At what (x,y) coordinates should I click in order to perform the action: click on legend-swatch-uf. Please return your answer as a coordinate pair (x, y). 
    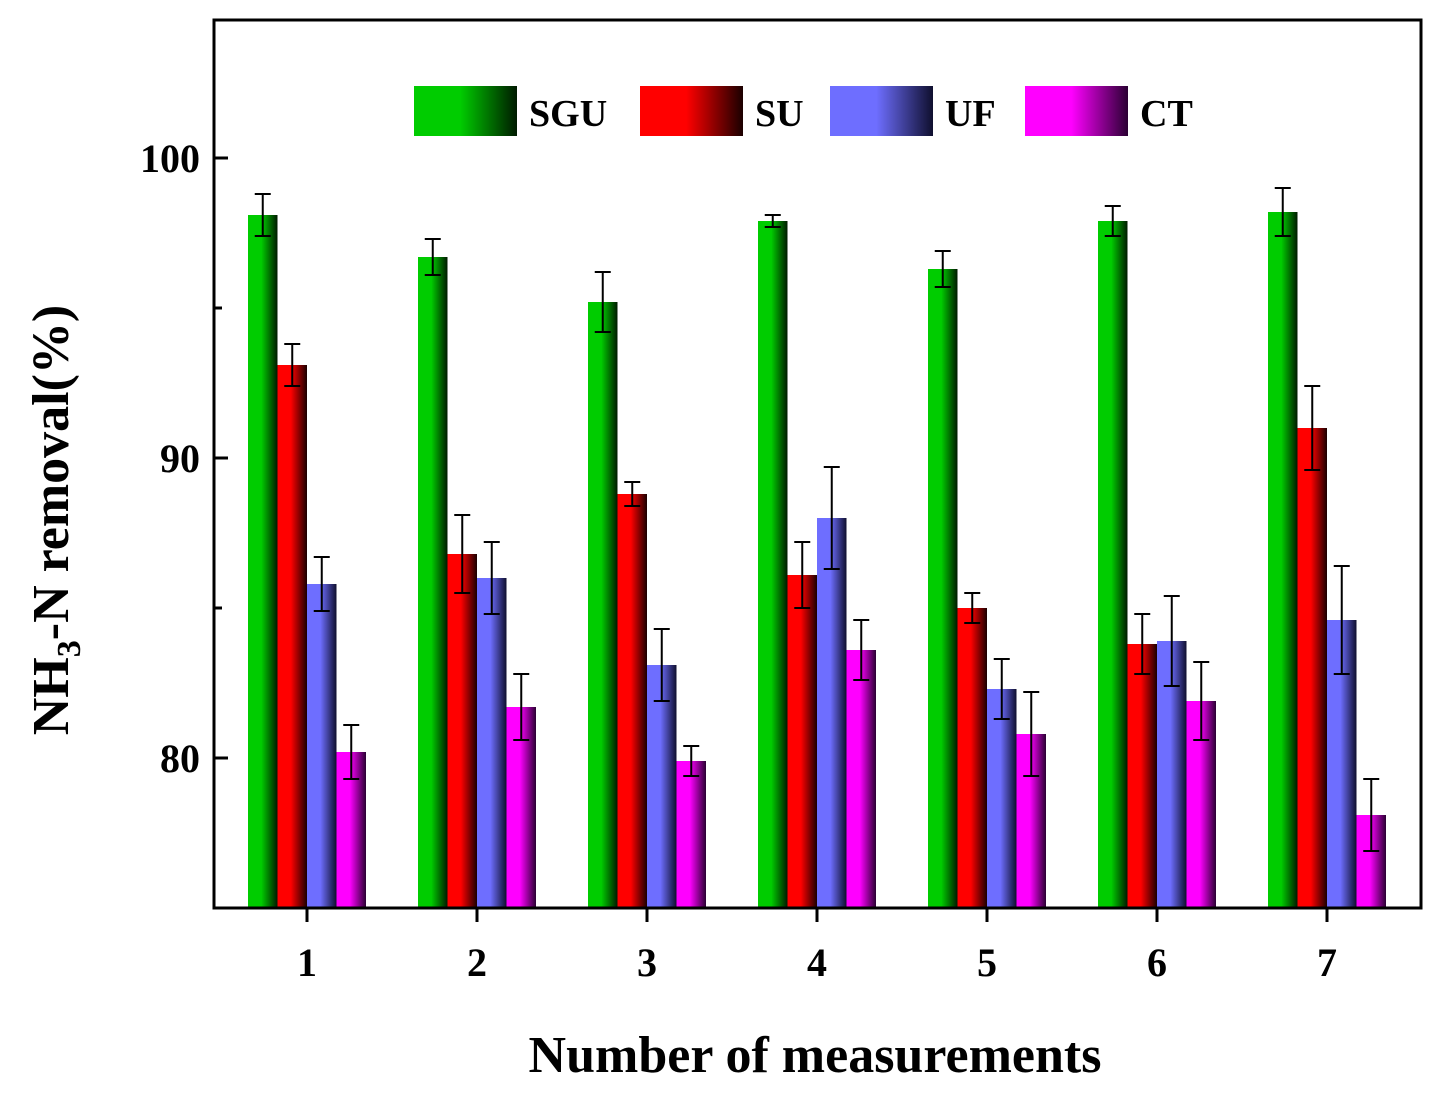
    Looking at the image, I should click on (881, 111).